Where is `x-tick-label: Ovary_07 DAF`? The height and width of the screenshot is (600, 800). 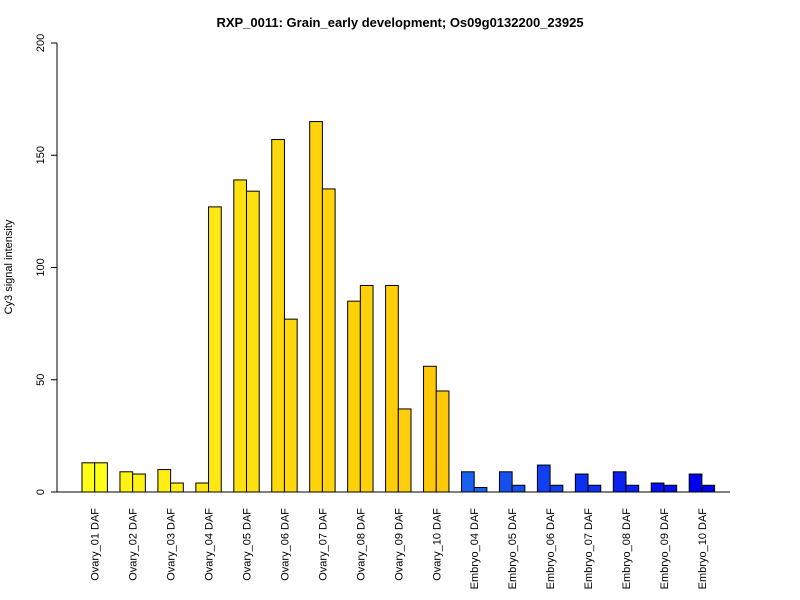
x-tick-label: Ovary_07 DAF is located at coordinates (323, 544).